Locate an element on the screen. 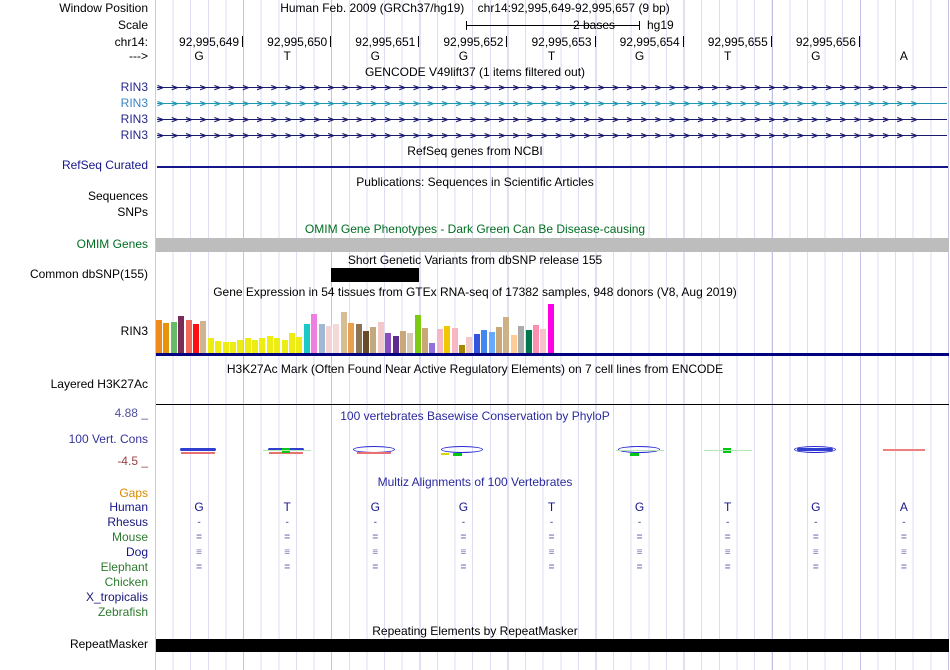 The width and height of the screenshot is (950, 670). multiz-human-base: G is located at coordinates (639, 507).